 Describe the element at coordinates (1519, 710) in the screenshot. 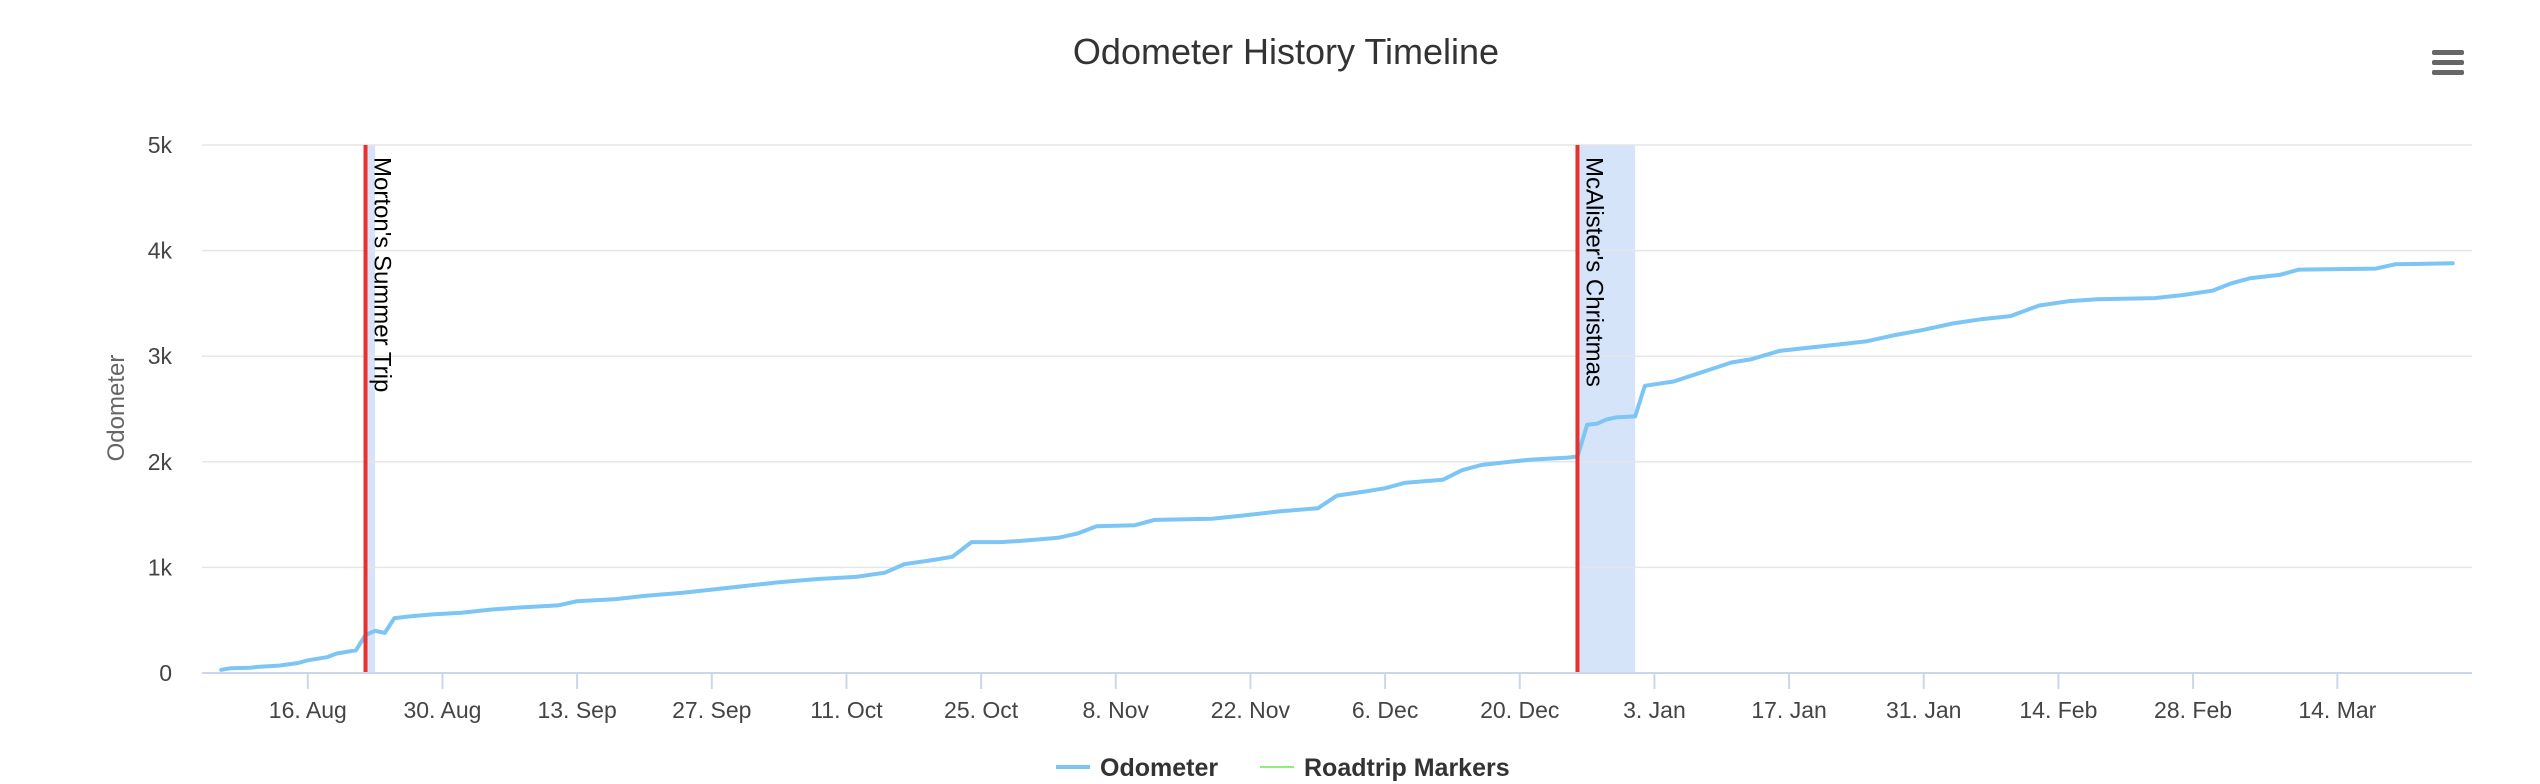

I see `x-tick-label: 20. Dec` at that location.